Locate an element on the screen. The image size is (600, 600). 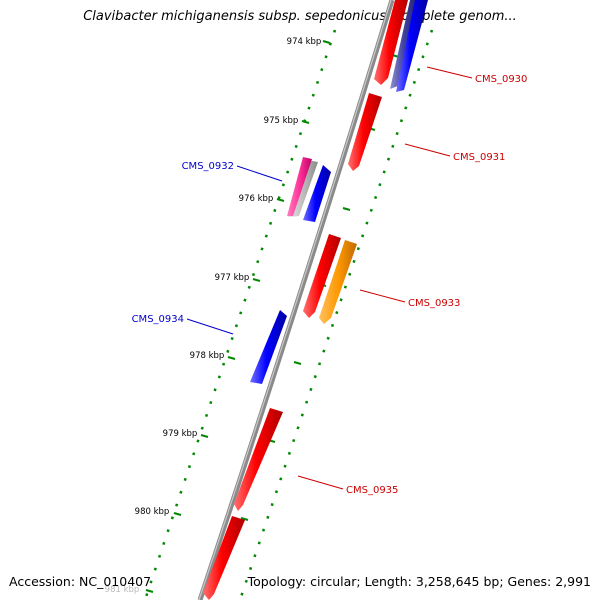
scale-label: 976 kbp is located at coordinates (256, 199).